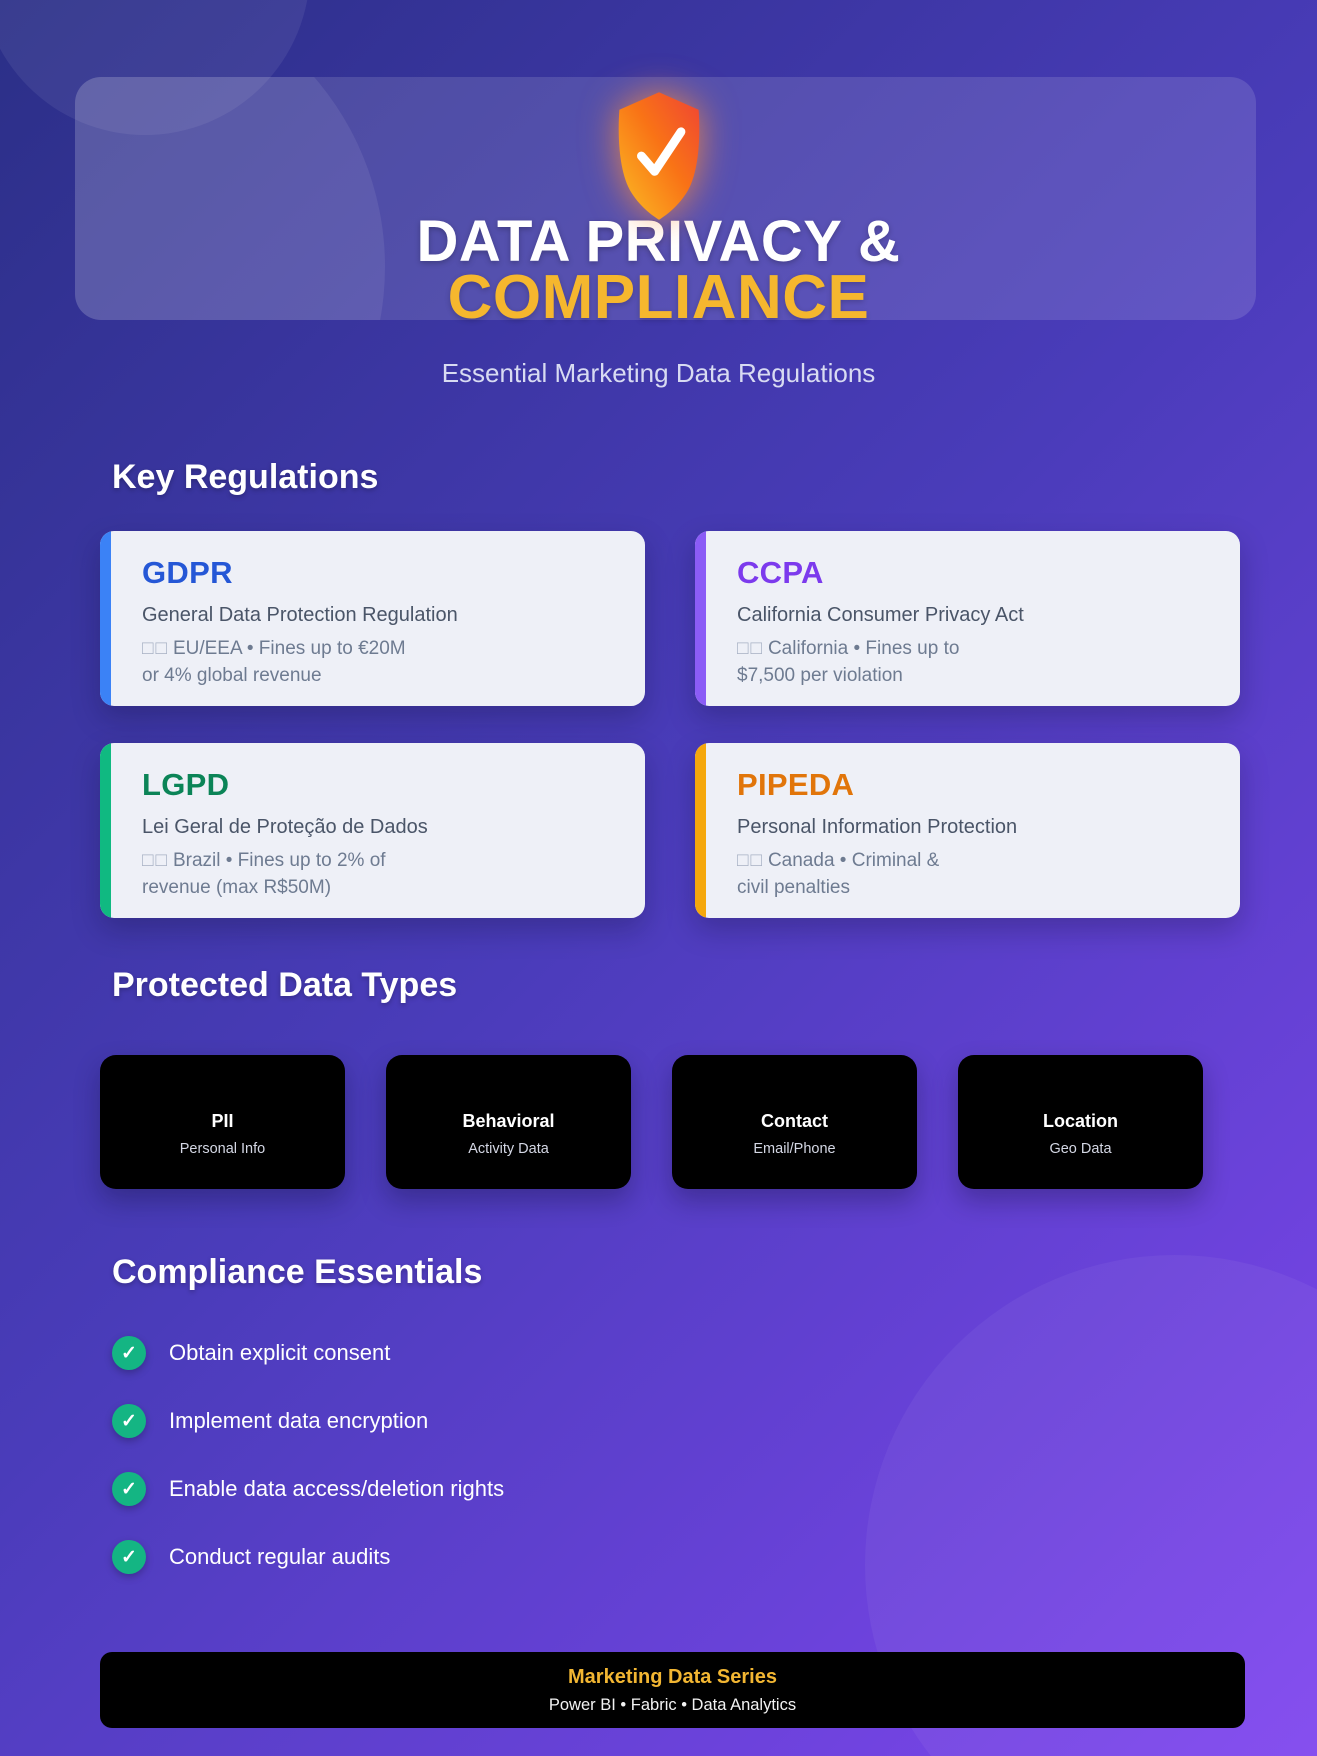 The image size is (1317, 1756). What do you see at coordinates (222, 1149) in the screenshot?
I see `data-type-subtitle: Personal Info` at bounding box center [222, 1149].